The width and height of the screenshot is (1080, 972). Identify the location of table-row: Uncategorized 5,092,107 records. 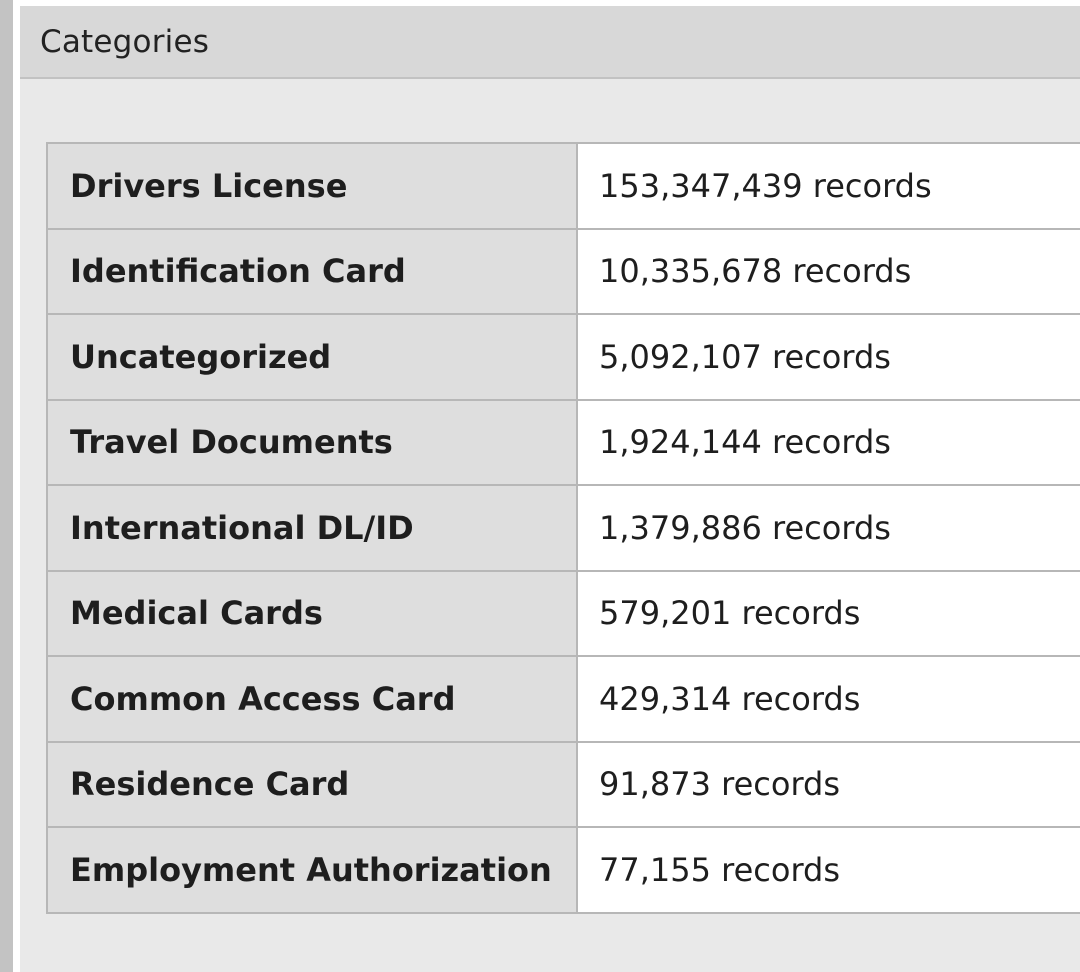
(563, 357).